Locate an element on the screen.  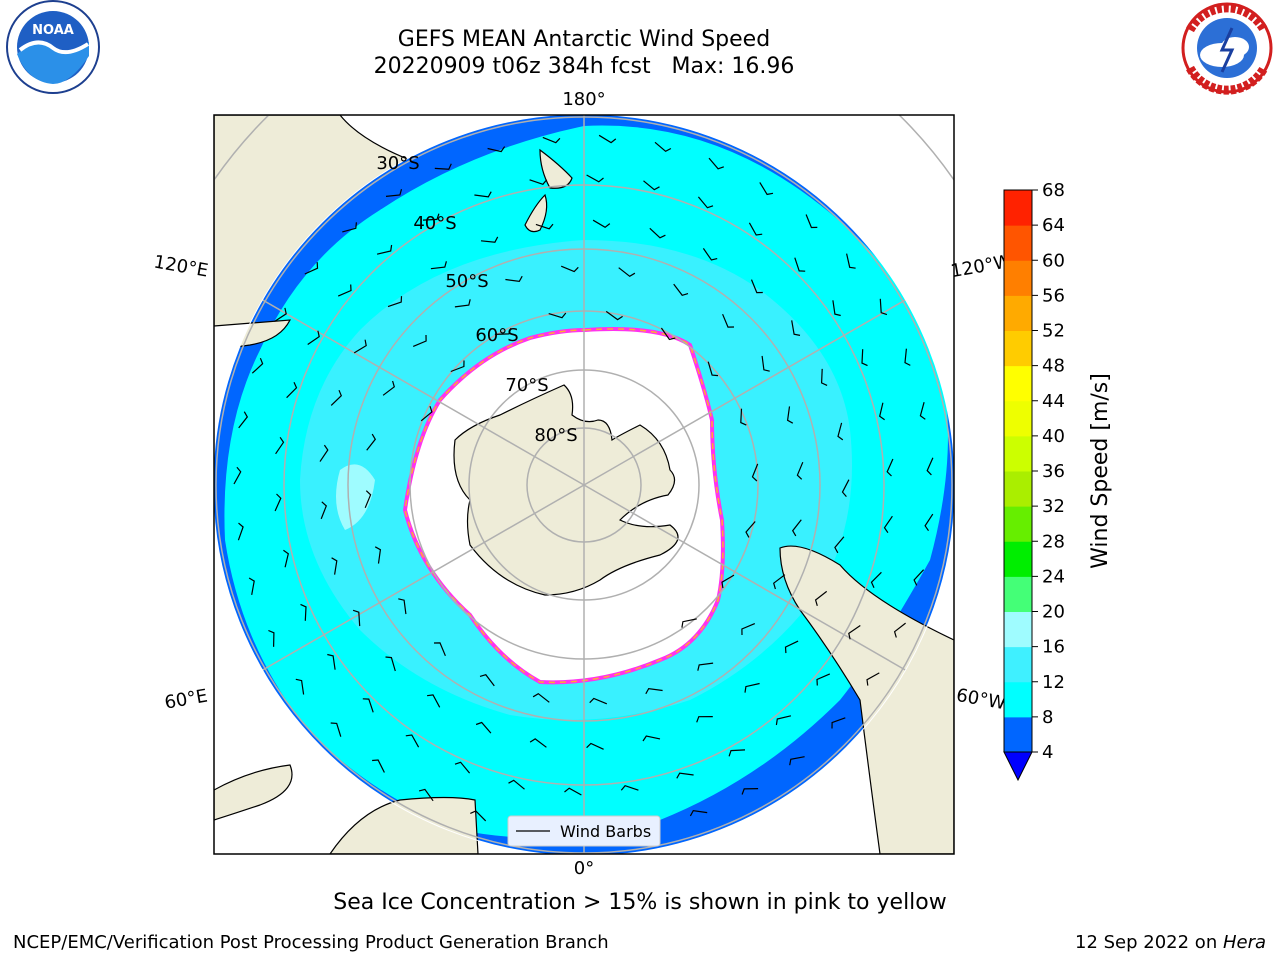
lon-label-0: 0° is located at coordinates (584, 868).